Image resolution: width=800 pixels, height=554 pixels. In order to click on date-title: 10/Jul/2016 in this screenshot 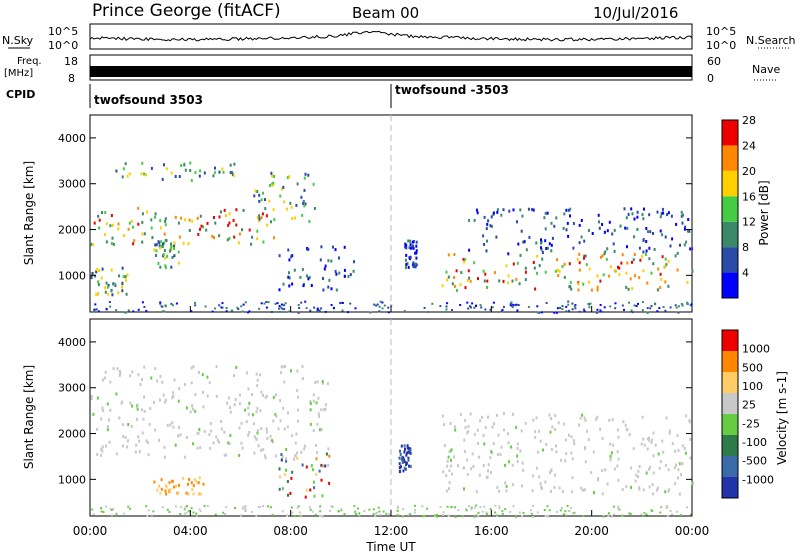, I will do `click(635, 13)`.